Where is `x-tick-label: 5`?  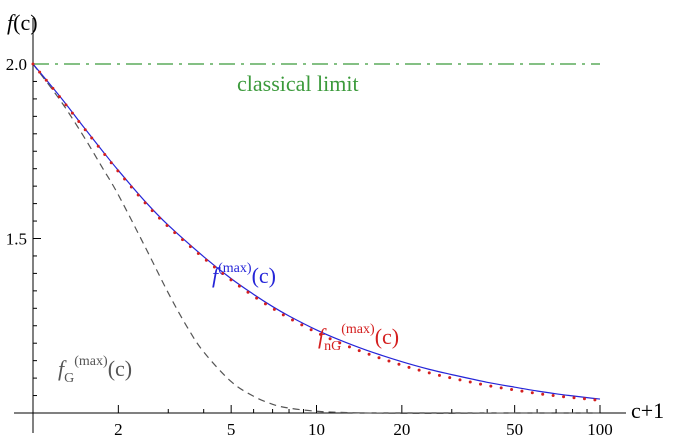
x-tick-label: 5 is located at coordinates (231, 429).